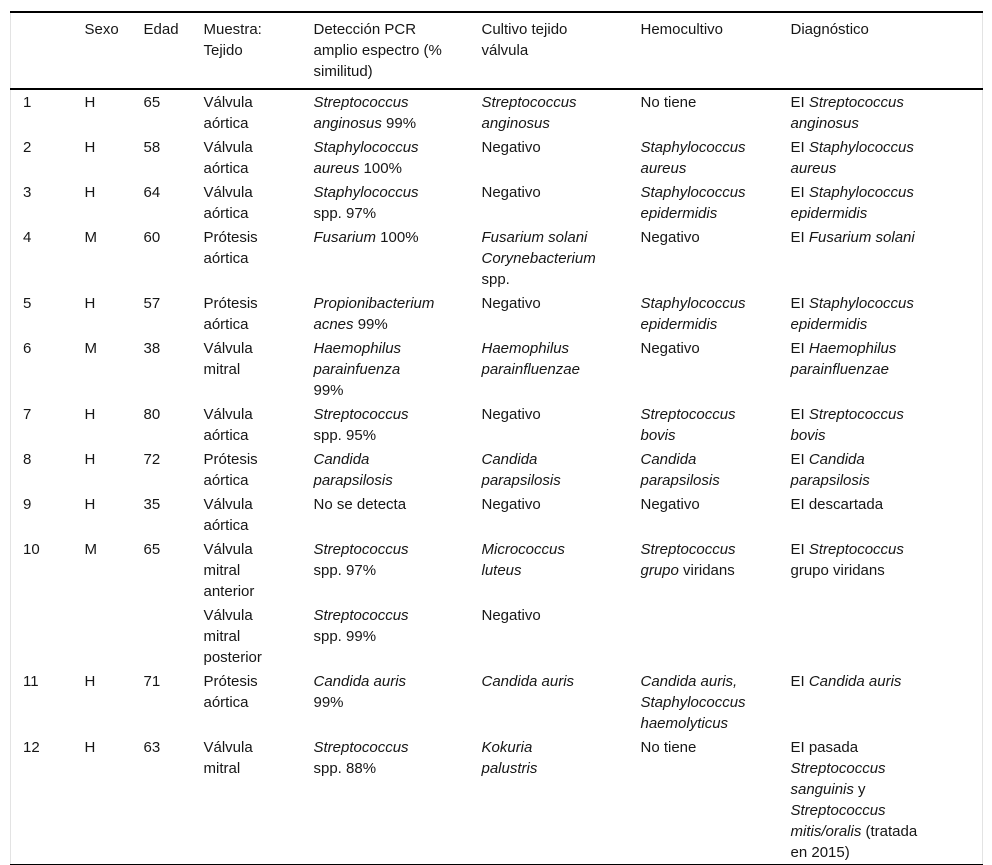 This screenshot has height=865, width=992. Describe the element at coordinates (42, 702) in the screenshot. I see `cell-case-number: 11` at that location.